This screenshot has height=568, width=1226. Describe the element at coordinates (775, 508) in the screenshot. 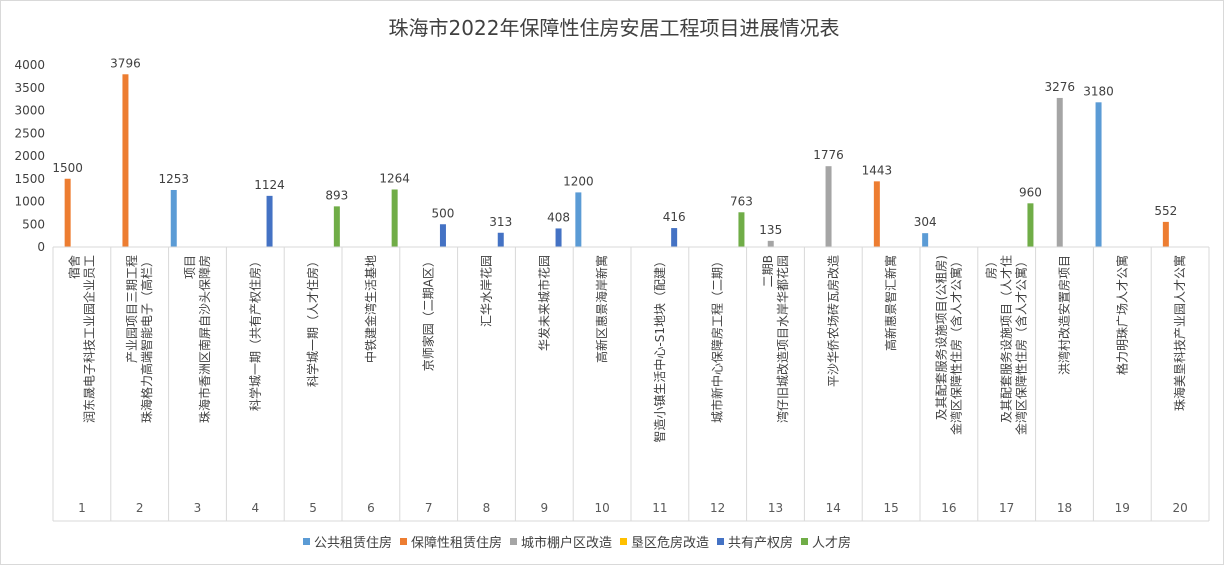

I see `category-number: 13` at that location.